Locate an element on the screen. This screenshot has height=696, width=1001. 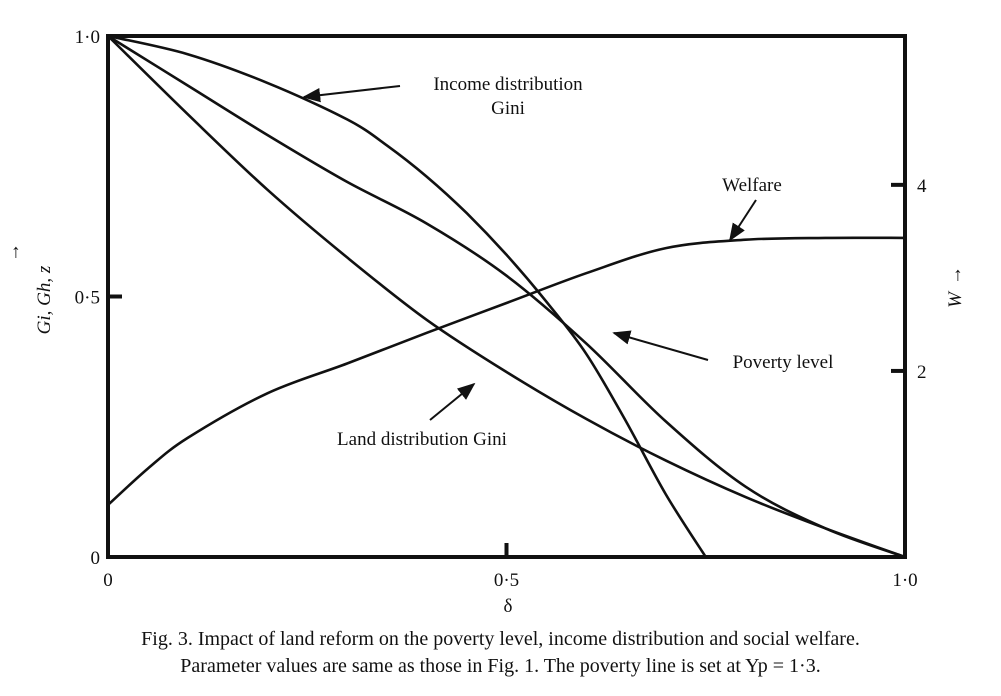
y-axis-label-right: W is located at coordinates (955, 299).